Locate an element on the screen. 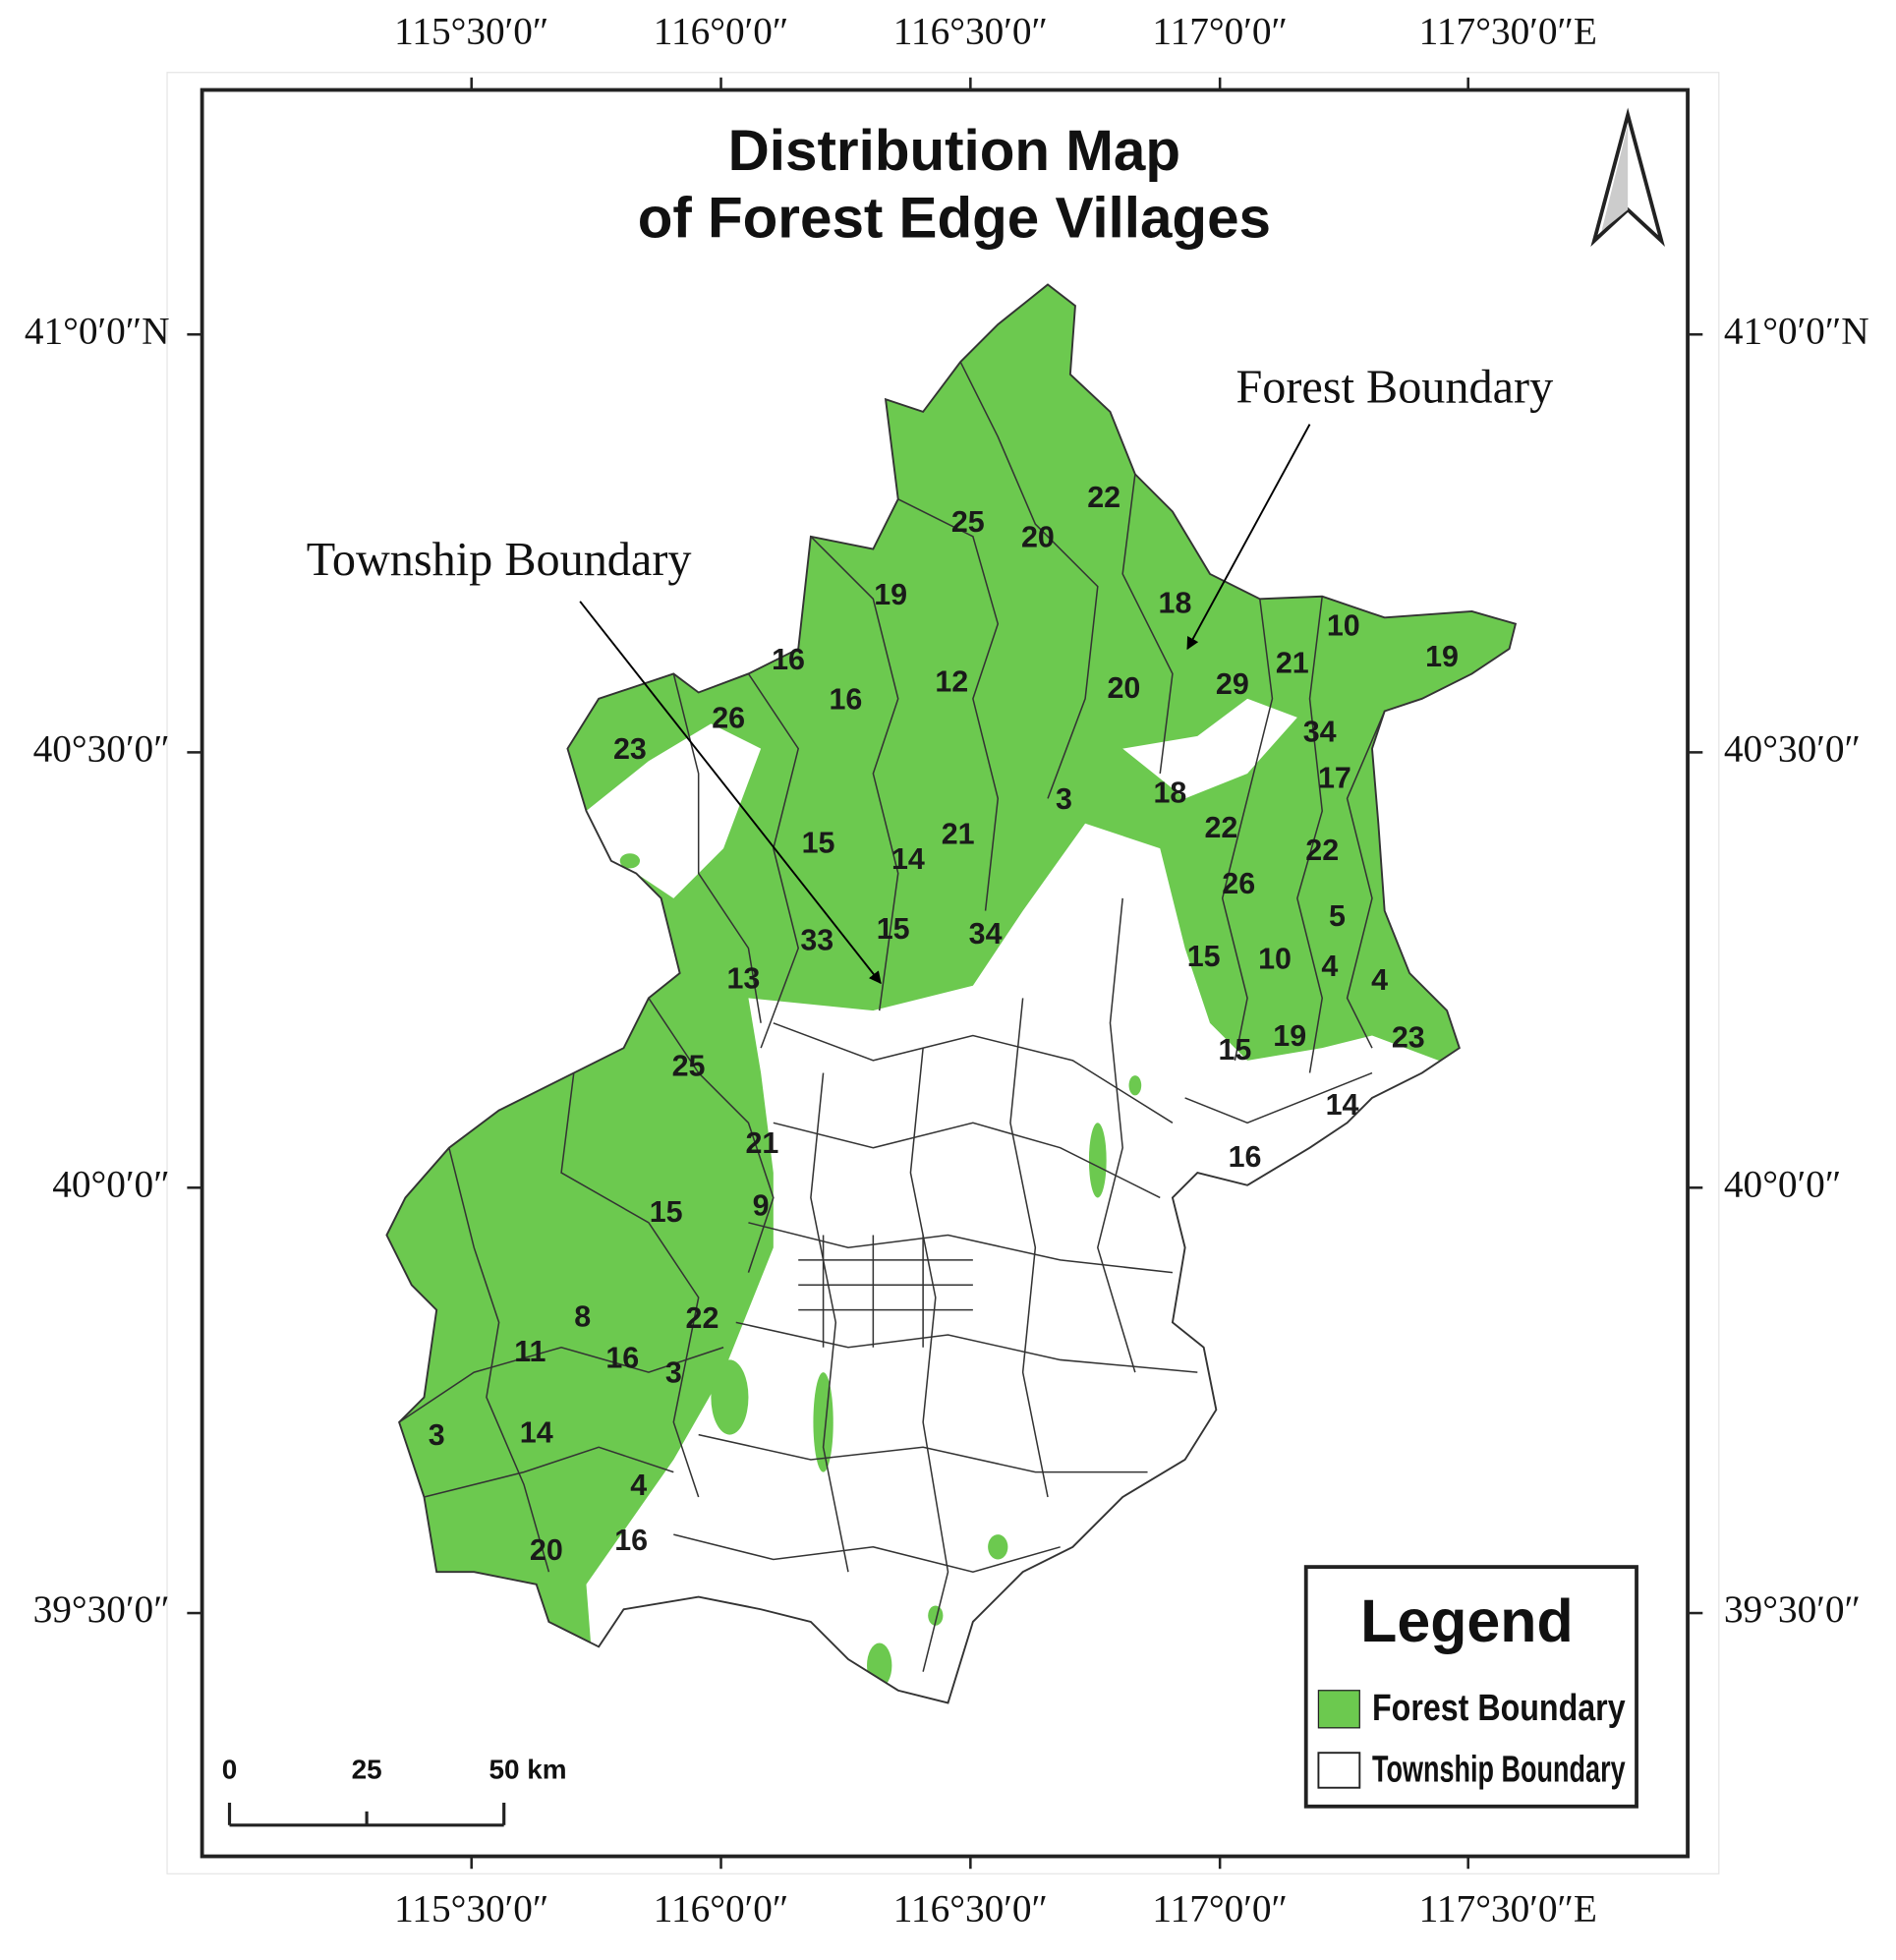 The height and width of the screenshot is (1960, 1896). north-arrow-shade is located at coordinates (1615, 178).